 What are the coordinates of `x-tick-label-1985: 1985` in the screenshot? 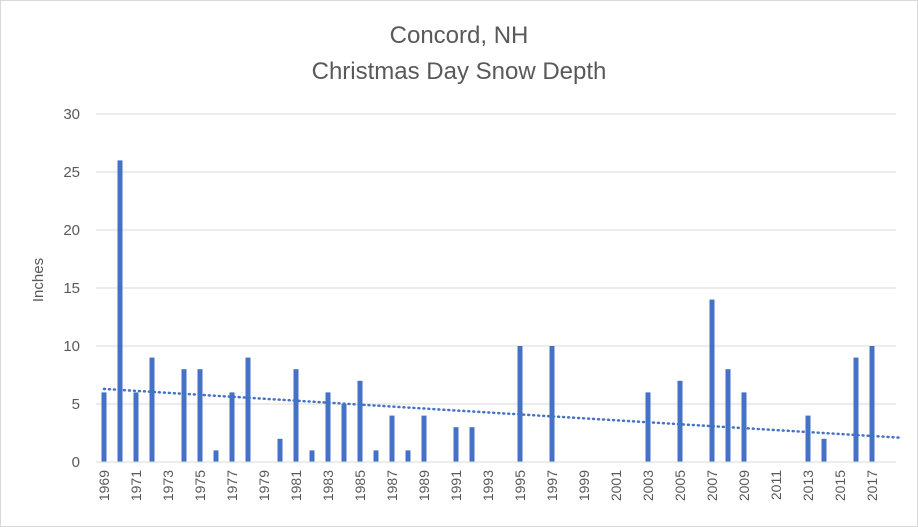 It's located at (360, 485).